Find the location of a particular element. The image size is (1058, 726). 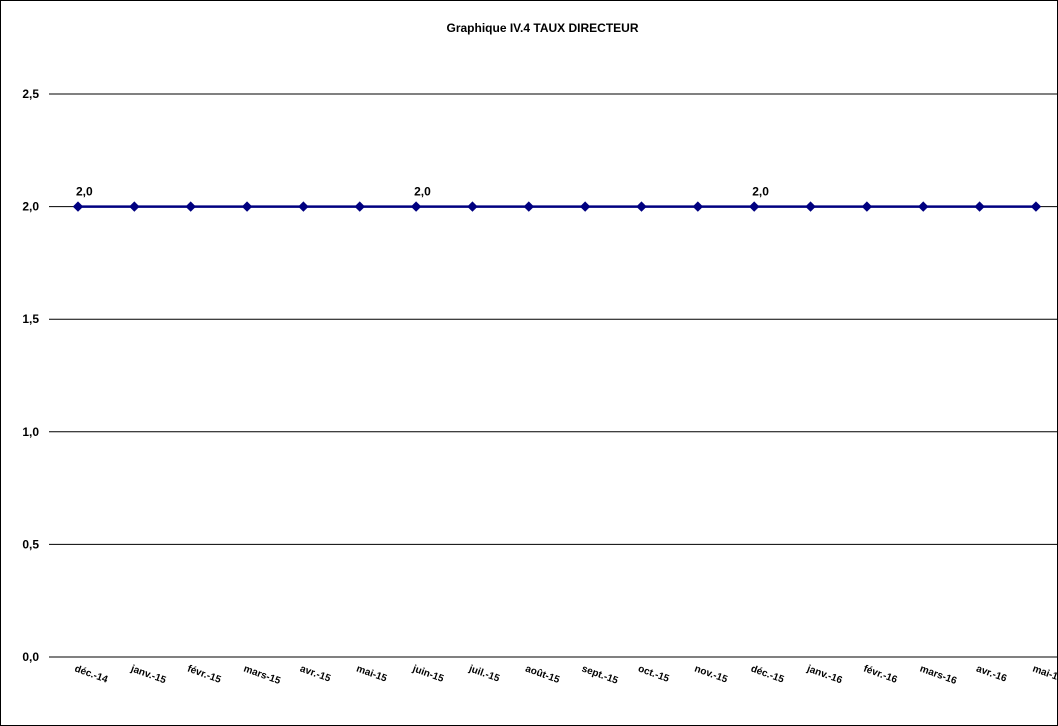

x-tick-label: déc.-15 is located at coordinates (767, 674).